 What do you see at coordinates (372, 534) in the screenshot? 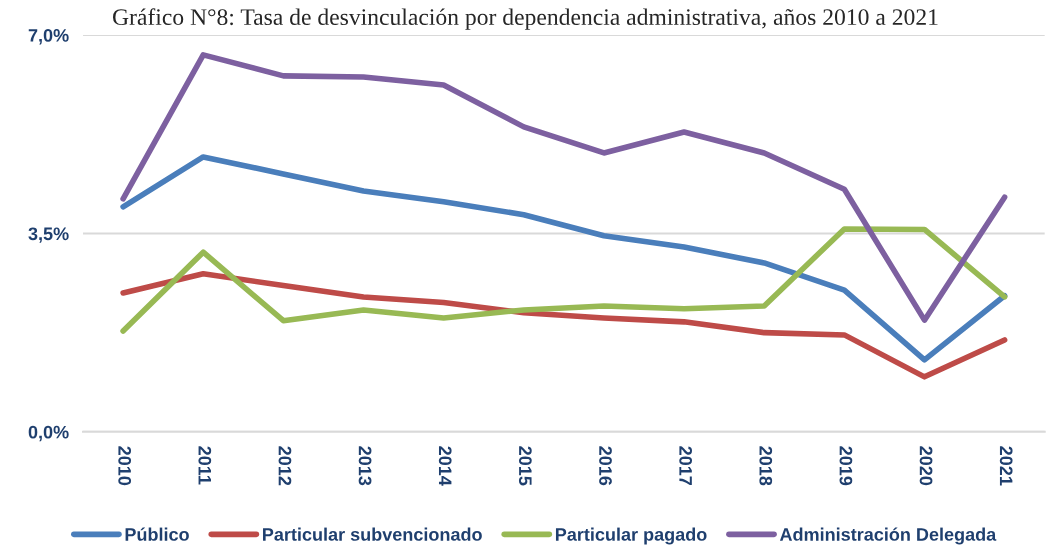
I see `legend-label: Particular subvencionado` at bounding box center [372, 534].